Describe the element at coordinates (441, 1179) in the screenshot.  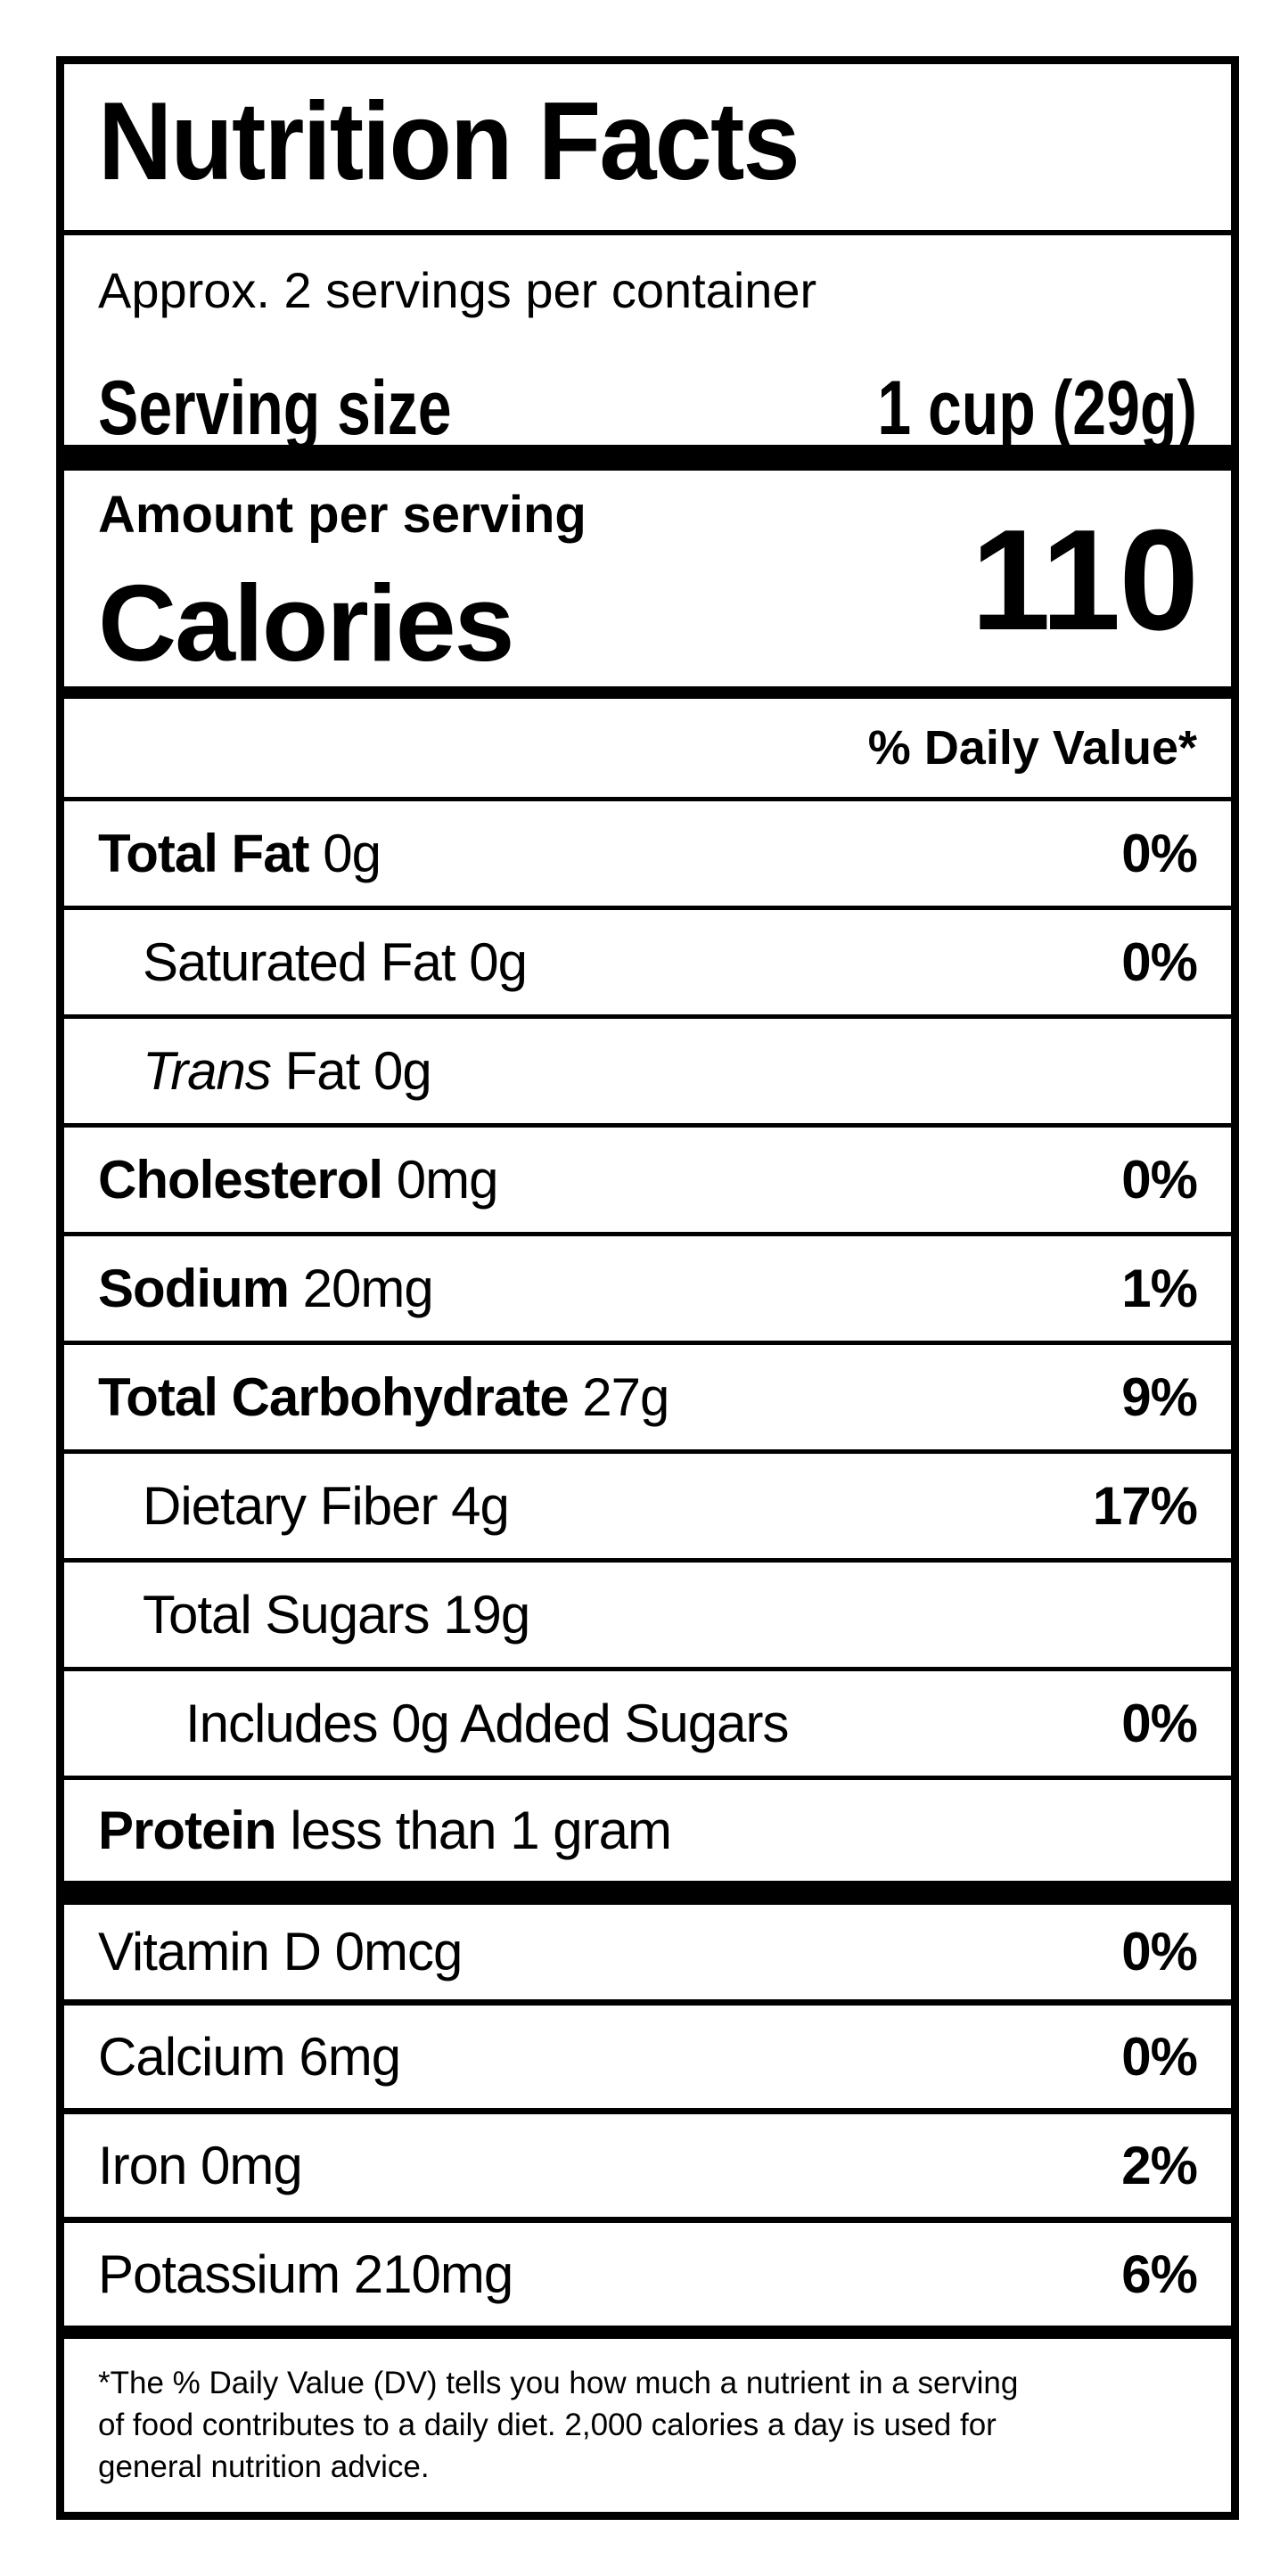
I see `nutrient-amount: 0mg` at that location.